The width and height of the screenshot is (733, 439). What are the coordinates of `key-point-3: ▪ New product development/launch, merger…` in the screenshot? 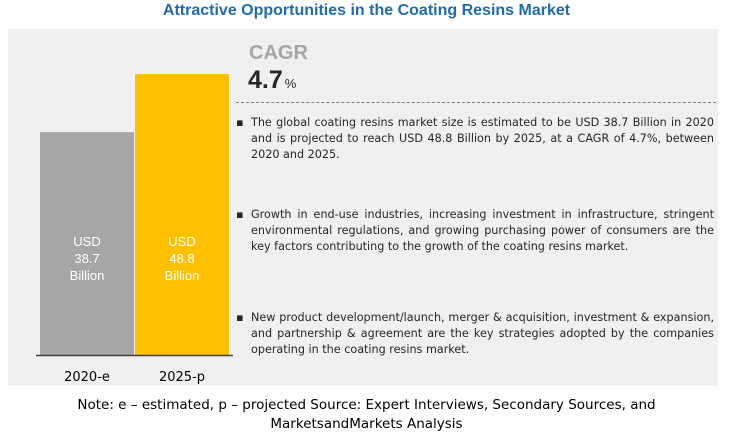 It's located at (475, 334).